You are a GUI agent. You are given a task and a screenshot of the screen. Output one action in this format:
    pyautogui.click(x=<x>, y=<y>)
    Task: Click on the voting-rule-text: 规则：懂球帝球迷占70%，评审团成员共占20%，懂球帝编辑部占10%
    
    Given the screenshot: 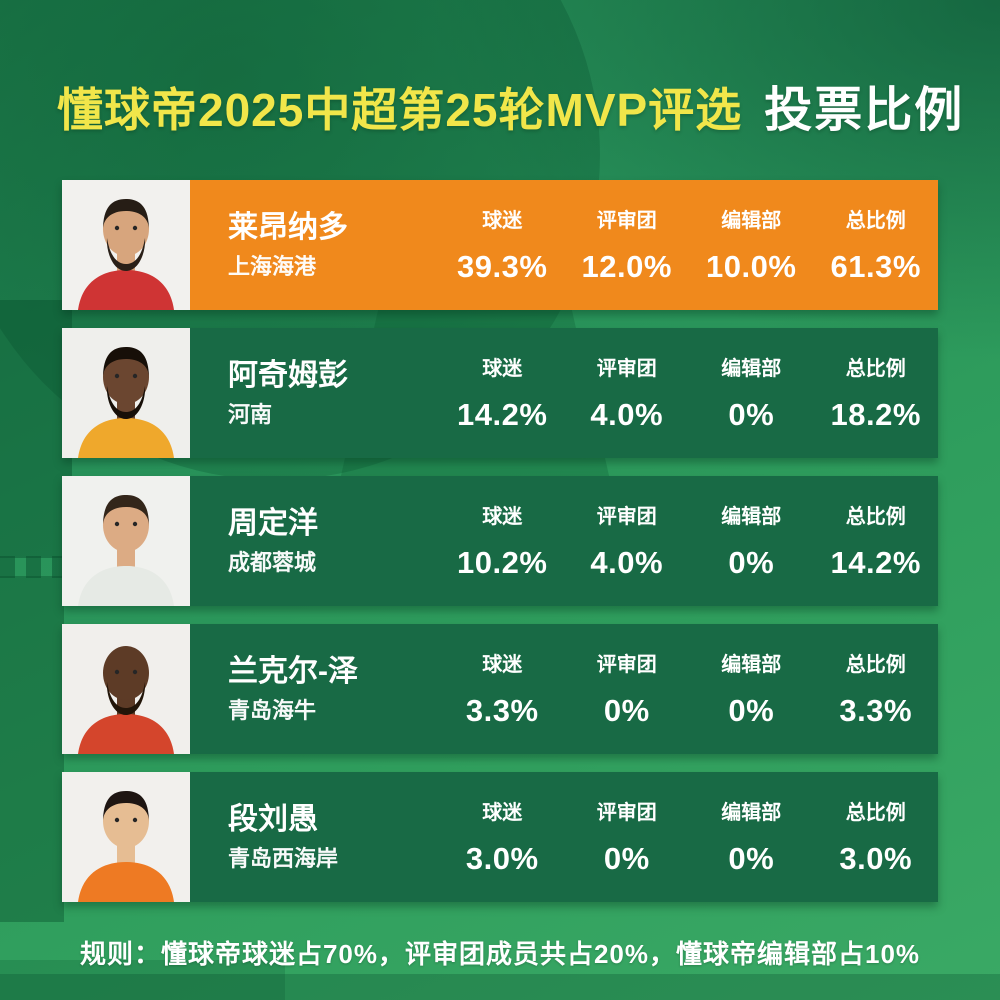 What is the action you would take?
    pyautogui.click(x=500, y=954)
    